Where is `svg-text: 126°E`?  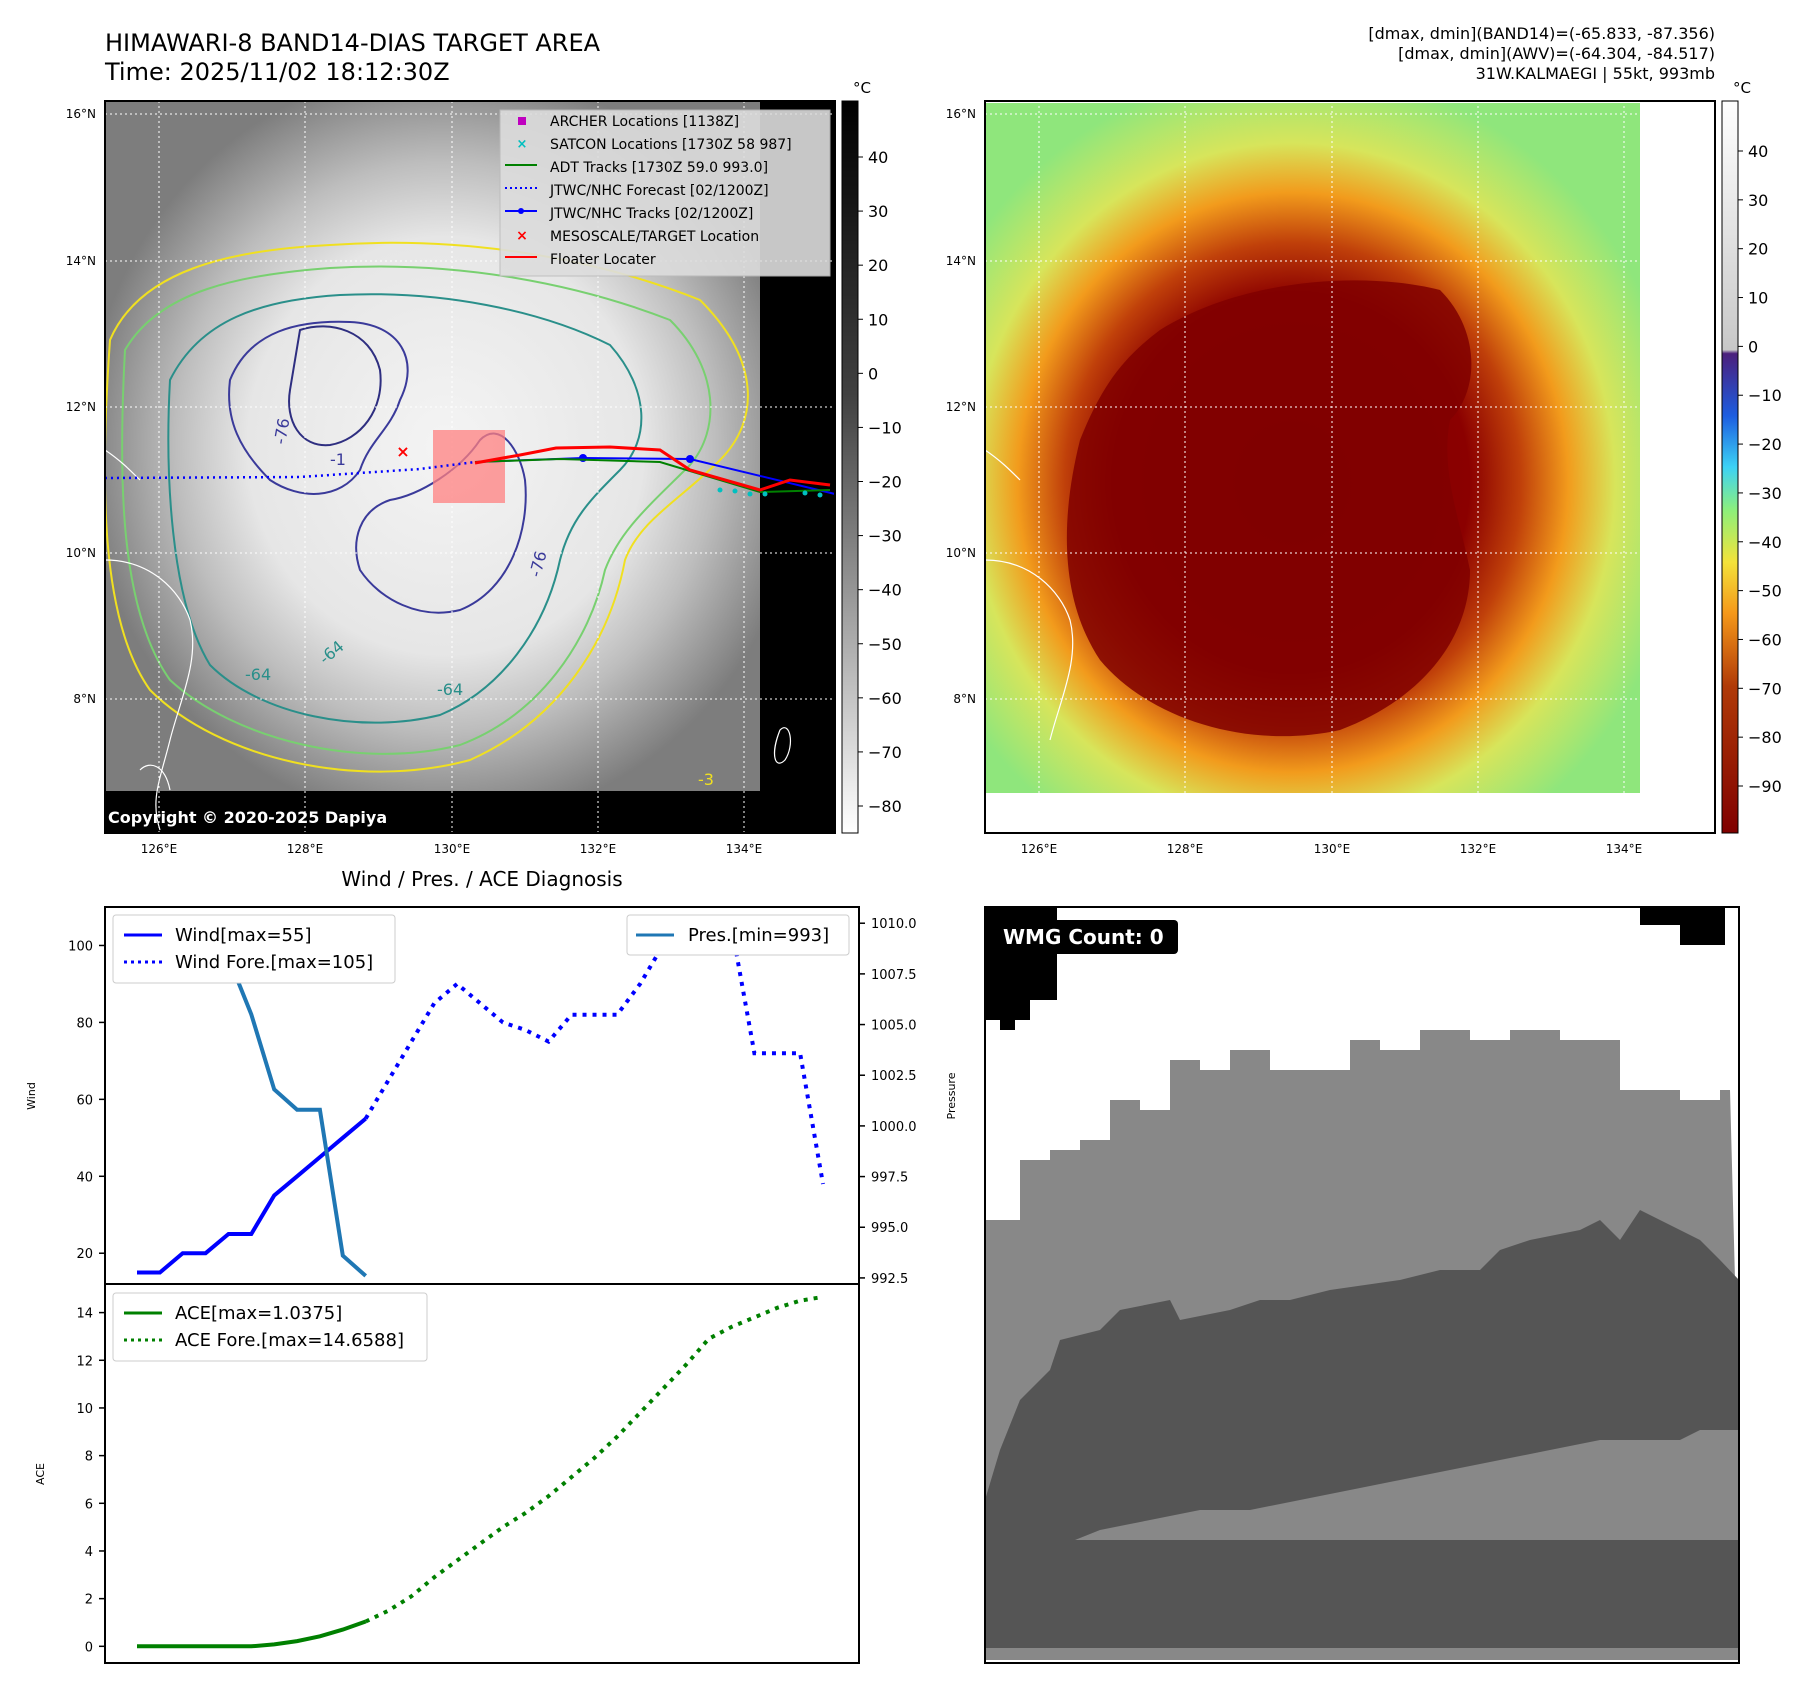 svg-text: 126°E is located at coordinates (1039, 849).